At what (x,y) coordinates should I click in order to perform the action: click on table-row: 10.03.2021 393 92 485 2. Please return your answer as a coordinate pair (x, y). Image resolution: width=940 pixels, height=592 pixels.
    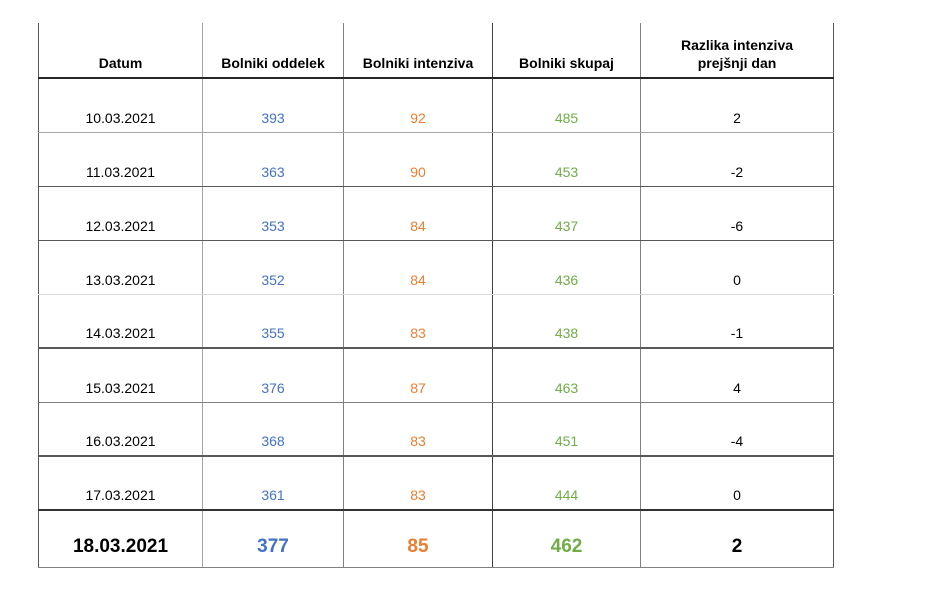
    Looking at the image, I should click on (436, 105).